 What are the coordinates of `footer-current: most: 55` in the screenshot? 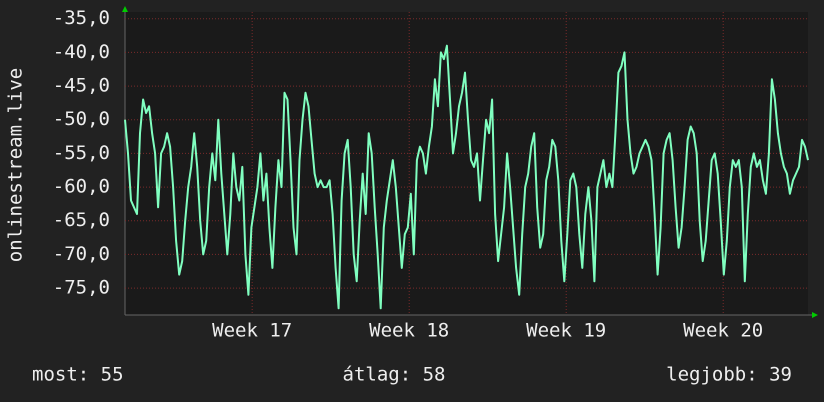 It's located at (78, 375).